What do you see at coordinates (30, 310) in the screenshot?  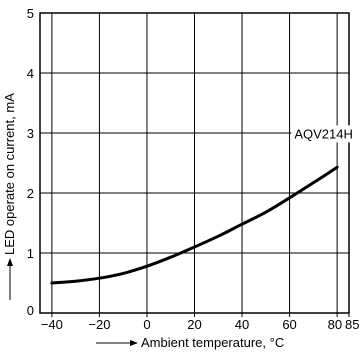 I see `y-tick-label: 0` at bounding box center [30, 310].